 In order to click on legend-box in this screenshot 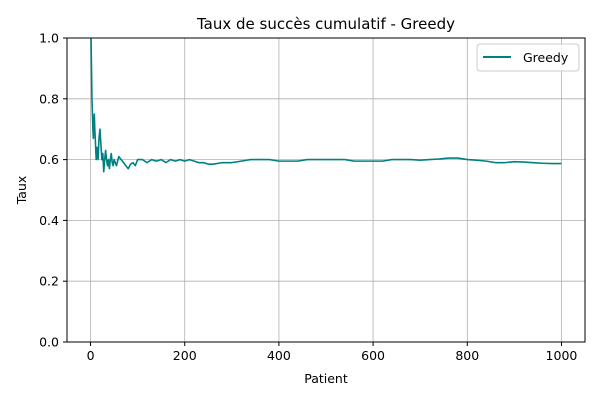, I will do `click(528, 57)`.